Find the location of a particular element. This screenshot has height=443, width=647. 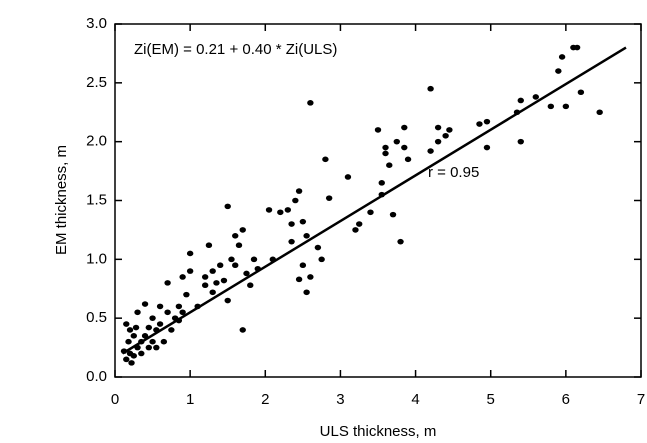

x-tick-label: 1 is located at coordinates (190, 399).